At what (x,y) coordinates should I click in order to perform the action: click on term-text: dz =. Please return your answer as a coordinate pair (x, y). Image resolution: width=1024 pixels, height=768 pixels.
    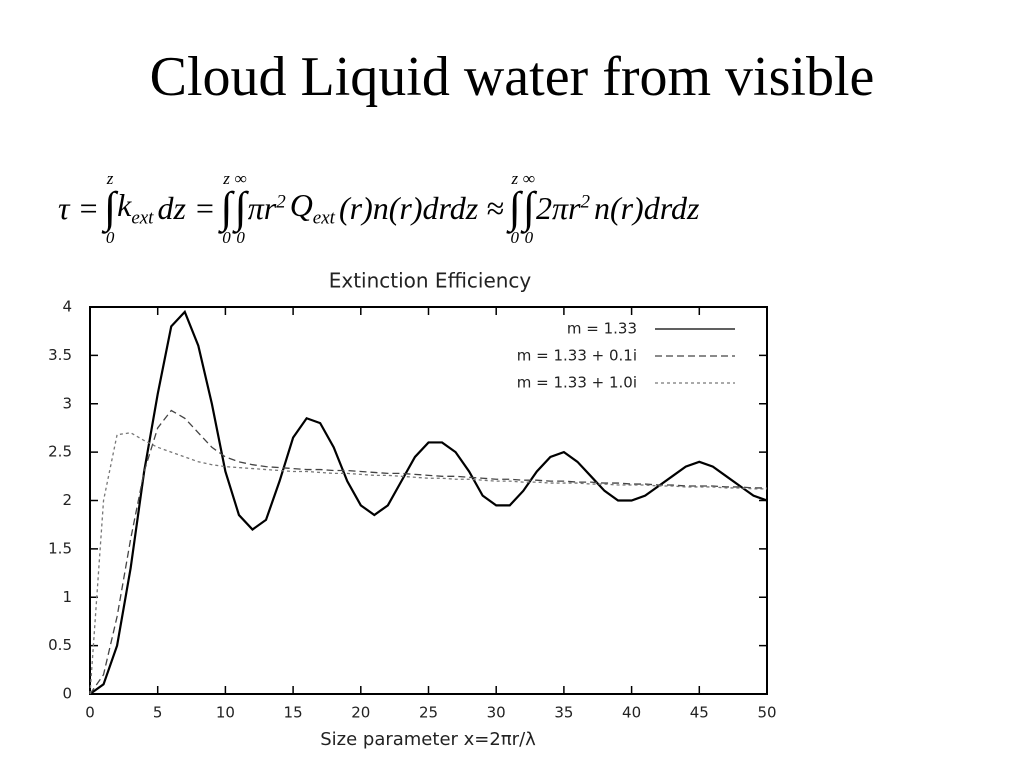
    Looking at the image, I should click on (186, 207).